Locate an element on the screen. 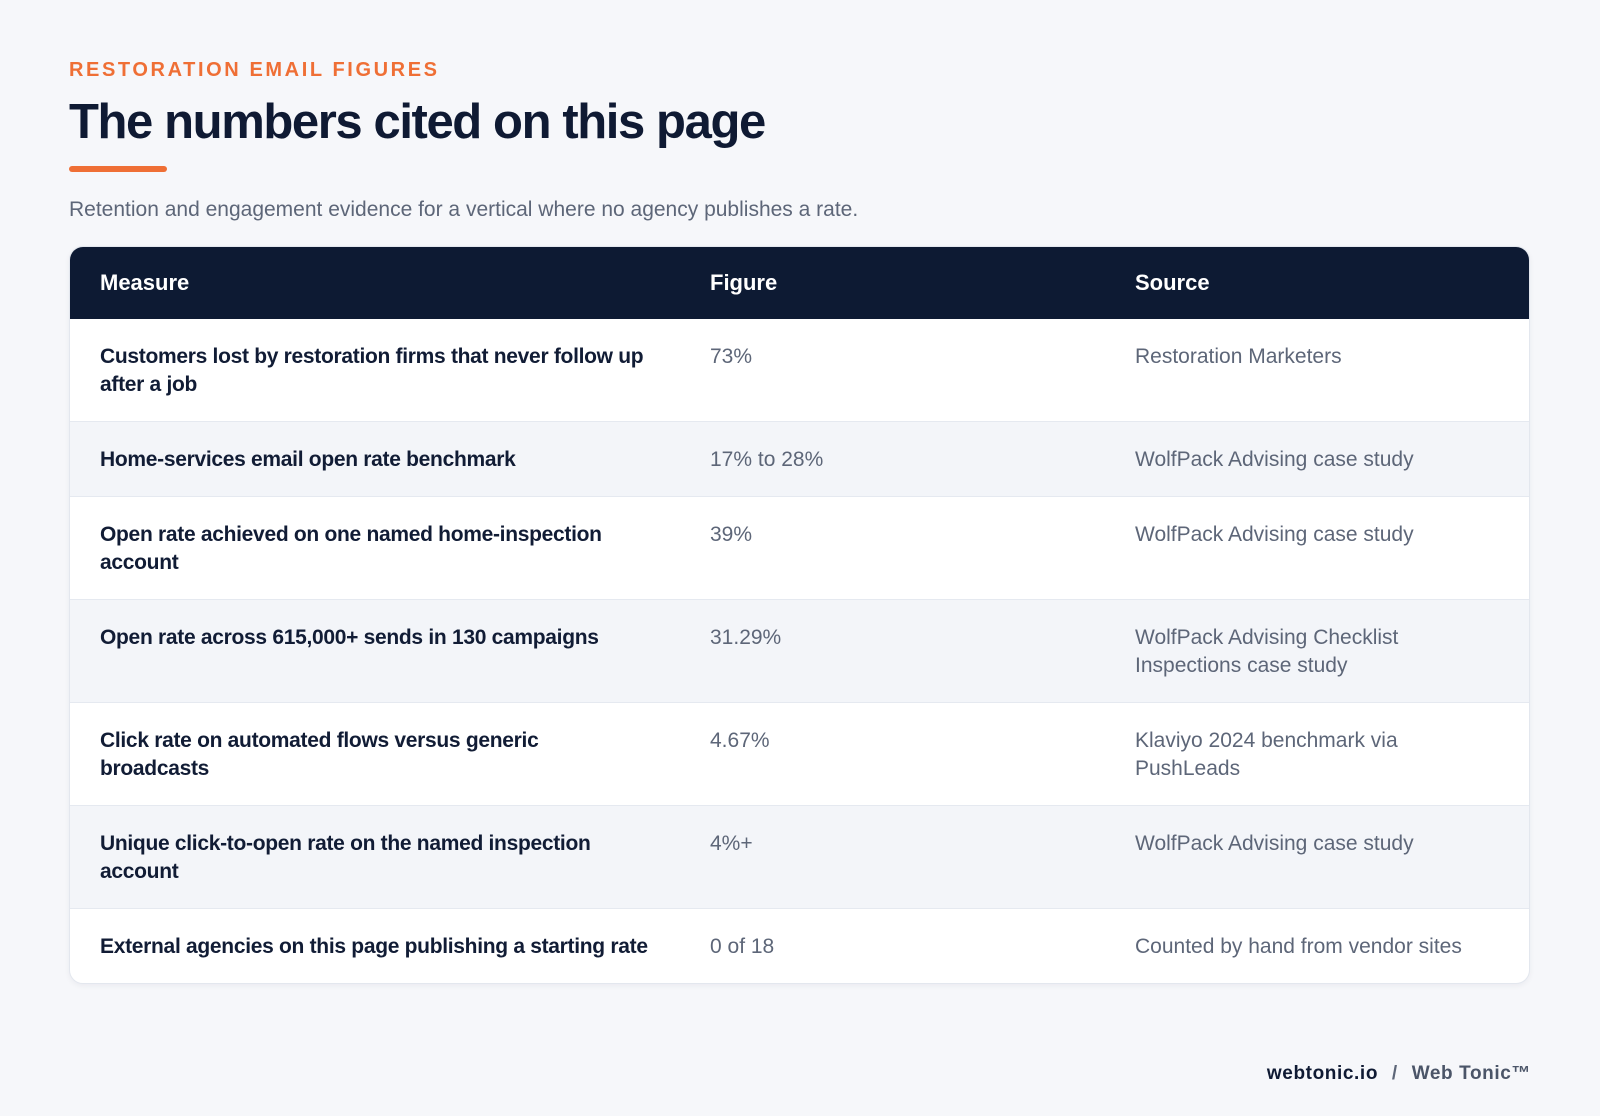 This screenshot has width=1600, height=1116. measure-cell: Home-services email open rate benchmark is located at coordinates (375, 459).